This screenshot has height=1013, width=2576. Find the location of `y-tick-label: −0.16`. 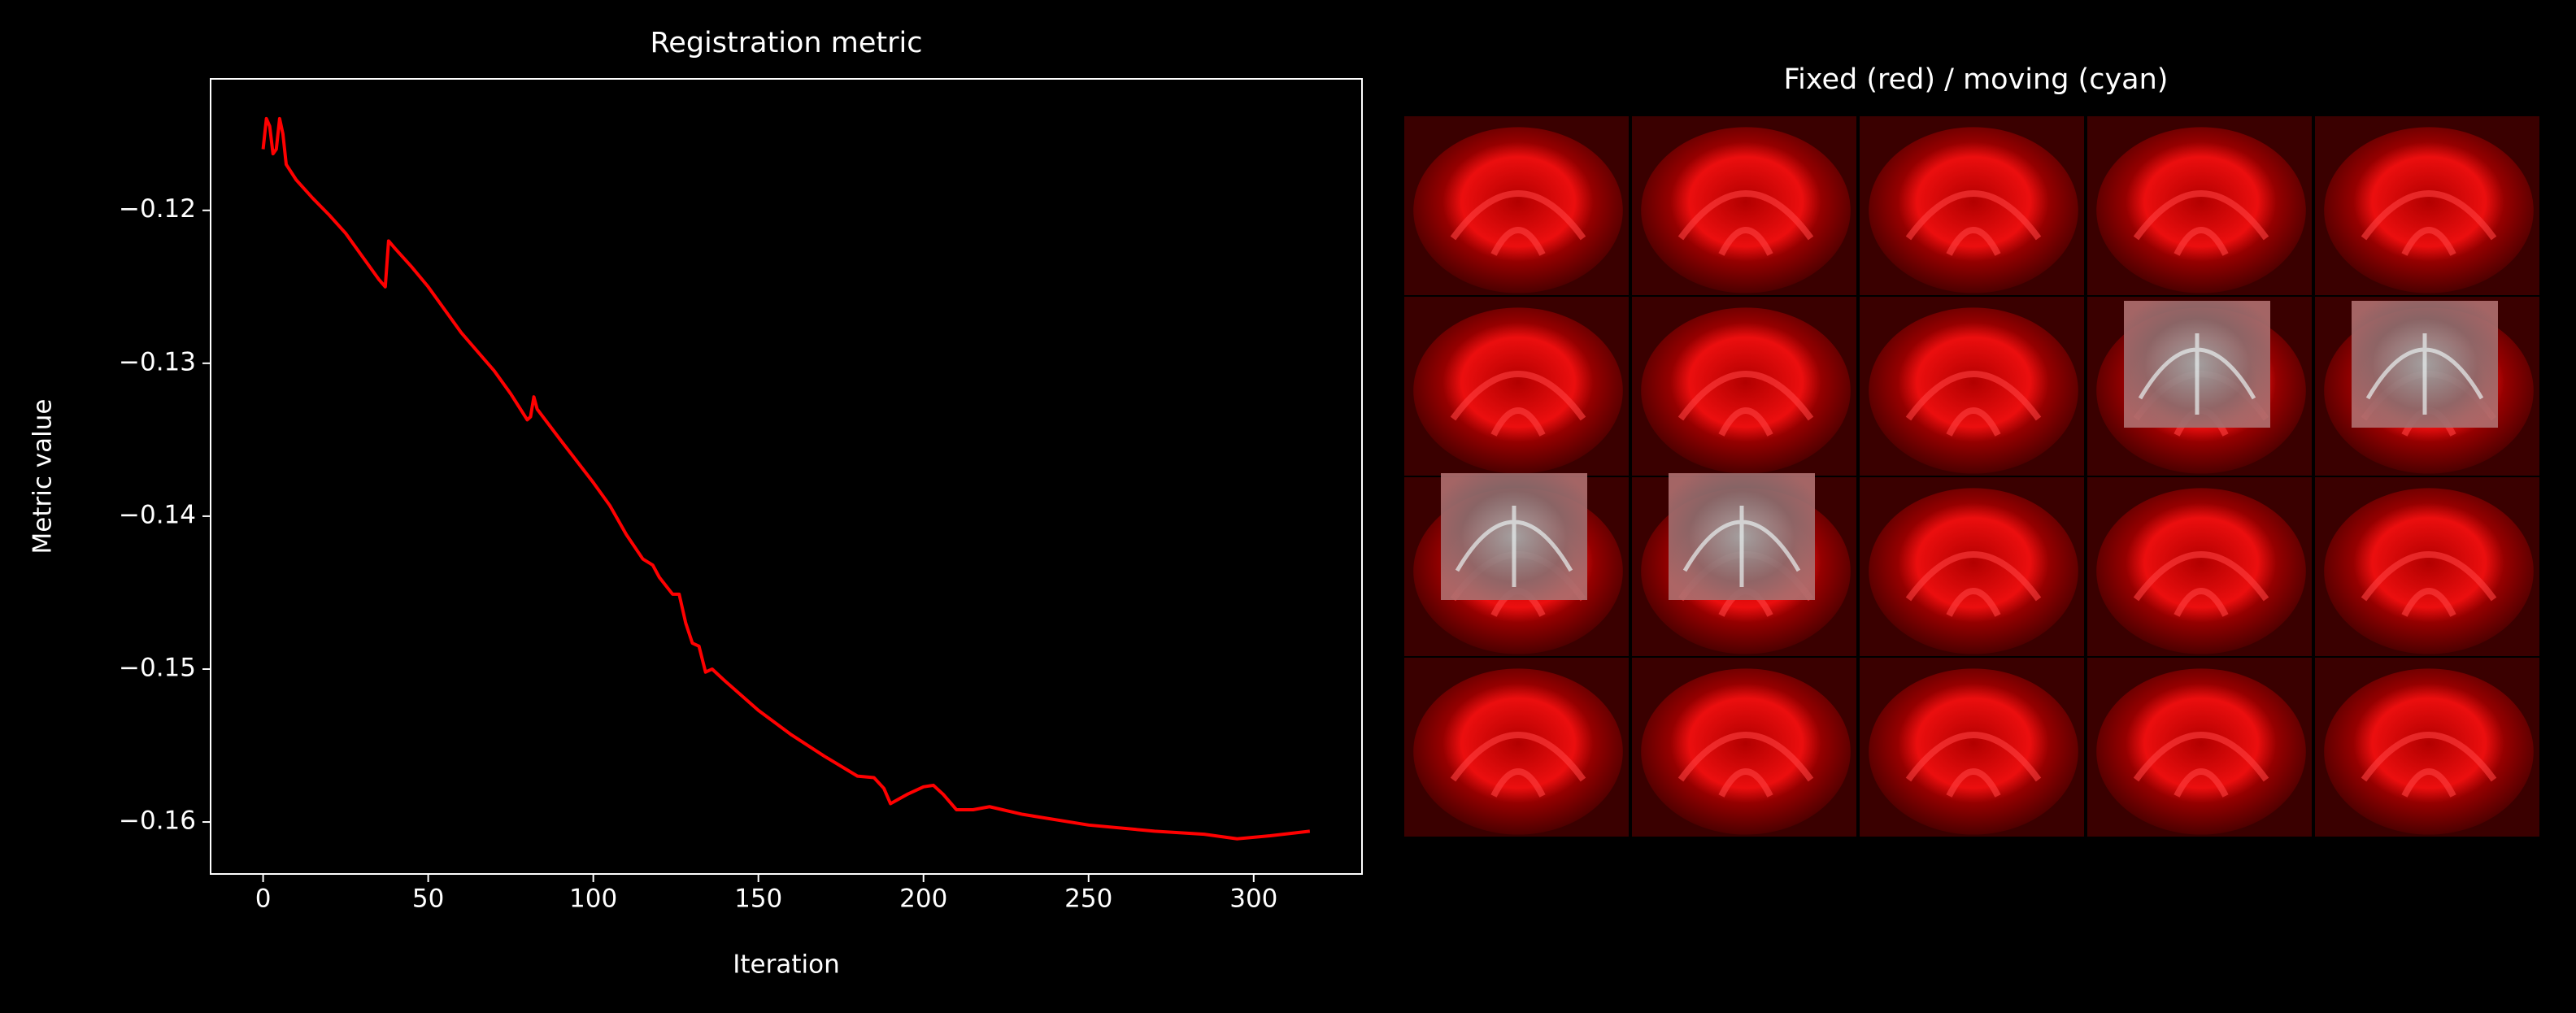

y-tick-label: −0.16 is located at coordinates (158, 821).